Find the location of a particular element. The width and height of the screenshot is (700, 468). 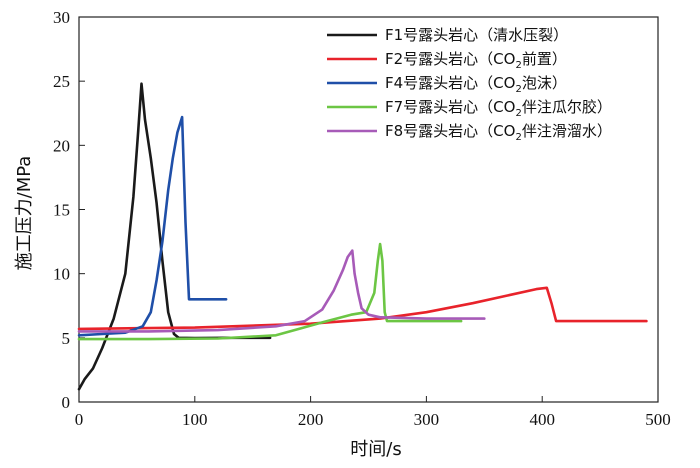

y-axis-label: 施工压力/MPa is located at coordinates (24, 213).